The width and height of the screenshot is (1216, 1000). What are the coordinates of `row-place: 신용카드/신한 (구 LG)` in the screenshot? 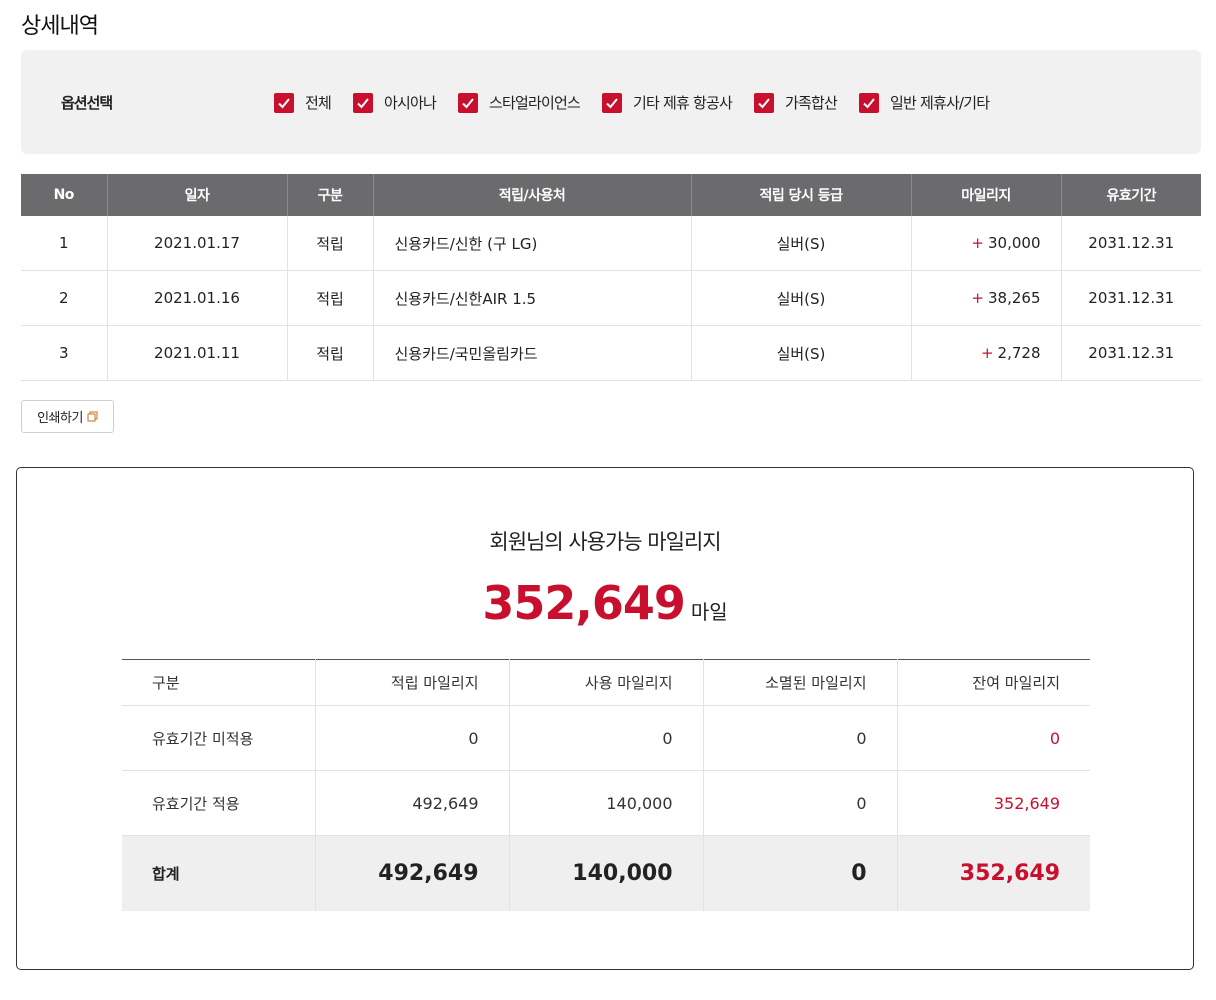 It's located at (532, 243).